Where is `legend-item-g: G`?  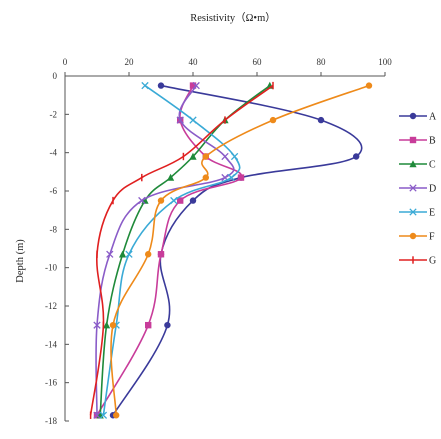
legend-item-g: G is located at coordinates (417, 261).